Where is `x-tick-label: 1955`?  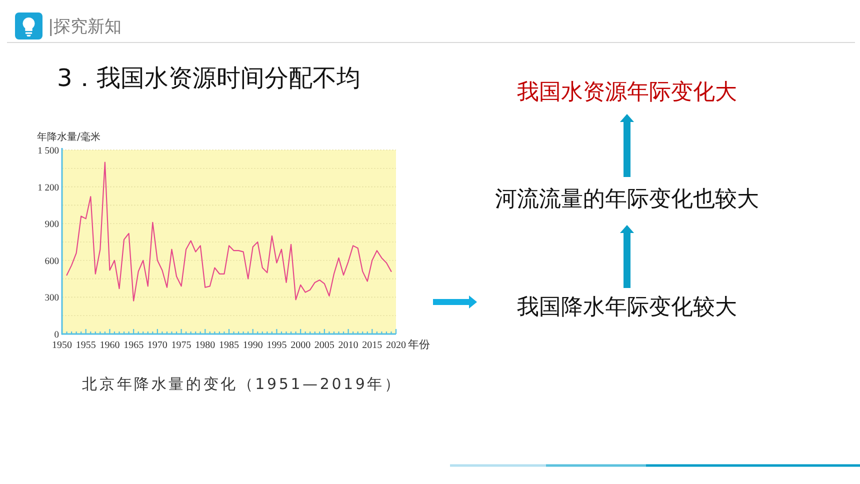
x-tick-label: 1955 is located at coordinates (86, 345).